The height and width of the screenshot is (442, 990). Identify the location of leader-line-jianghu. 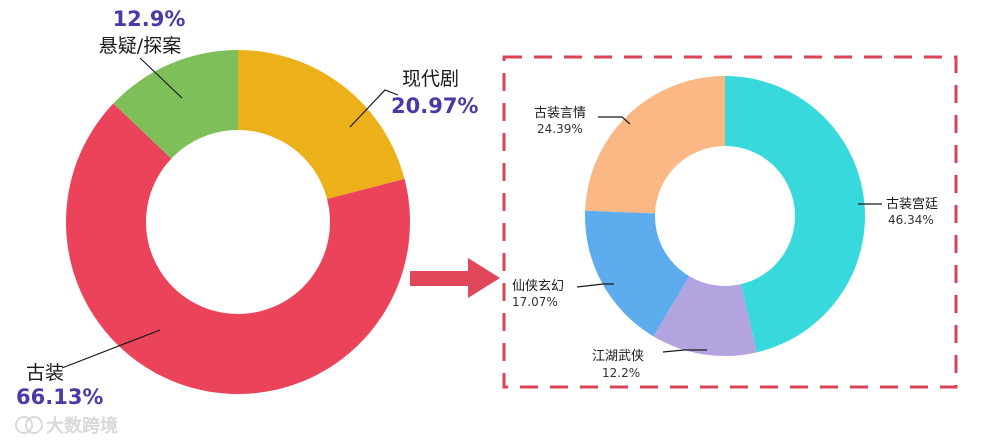
(684, 351).